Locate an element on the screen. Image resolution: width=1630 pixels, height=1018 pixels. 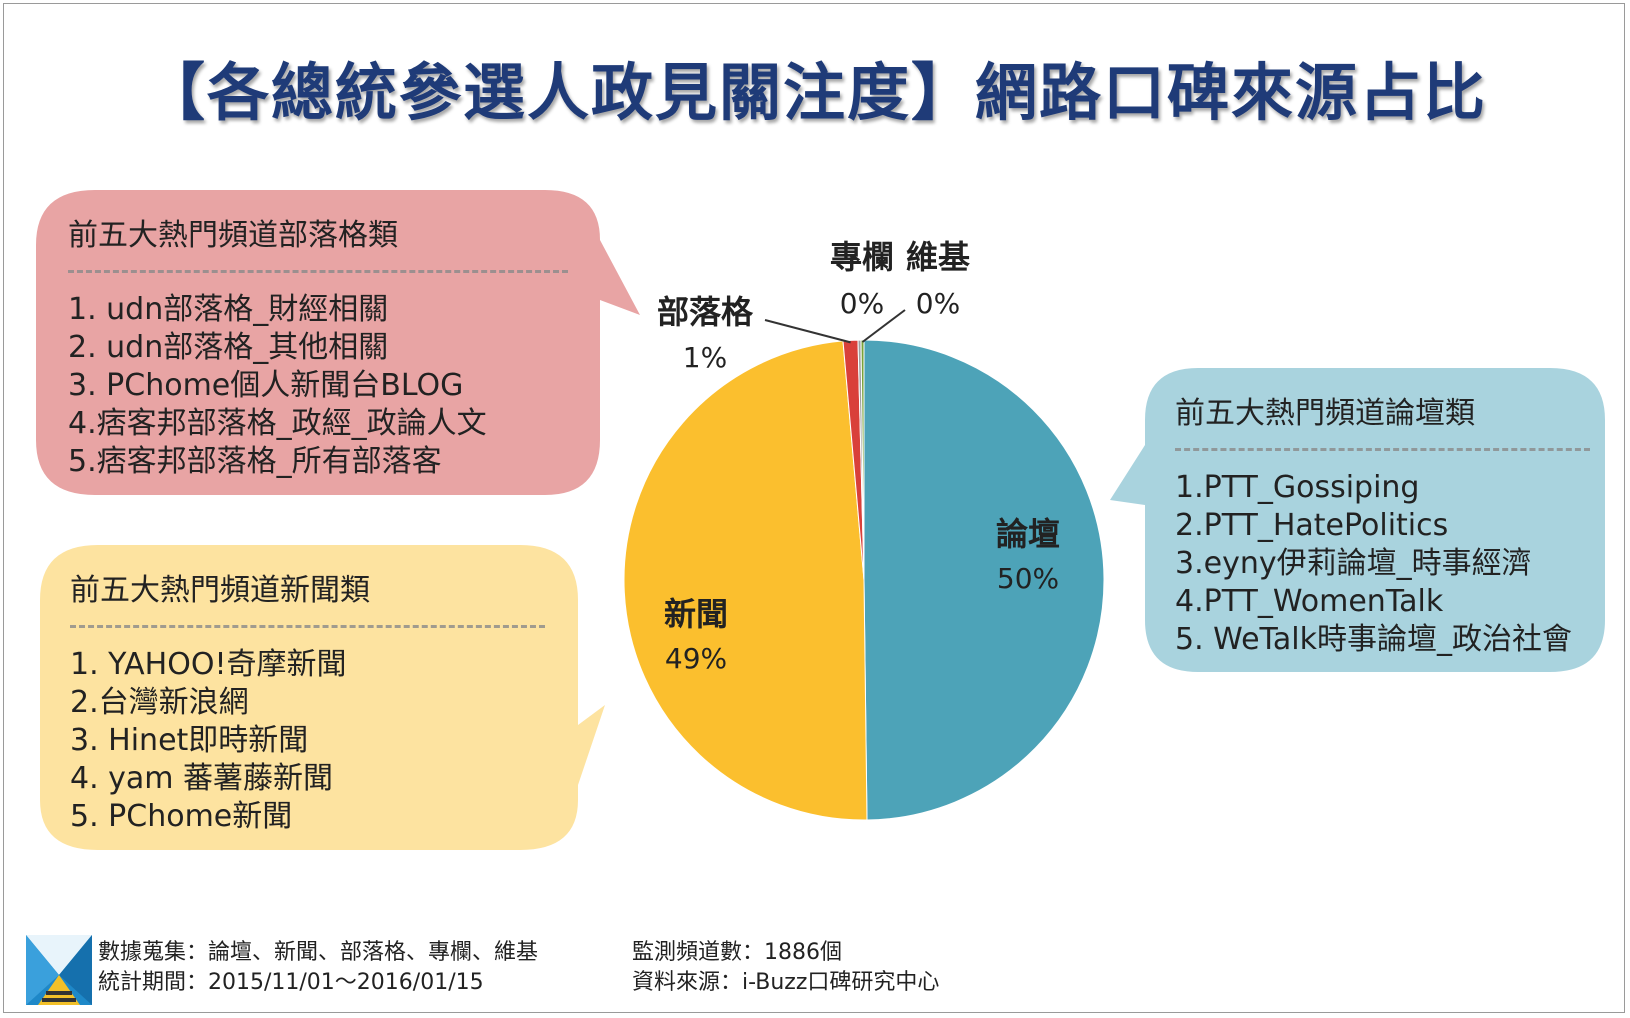
news-divider is located at coordinates (307, 626).